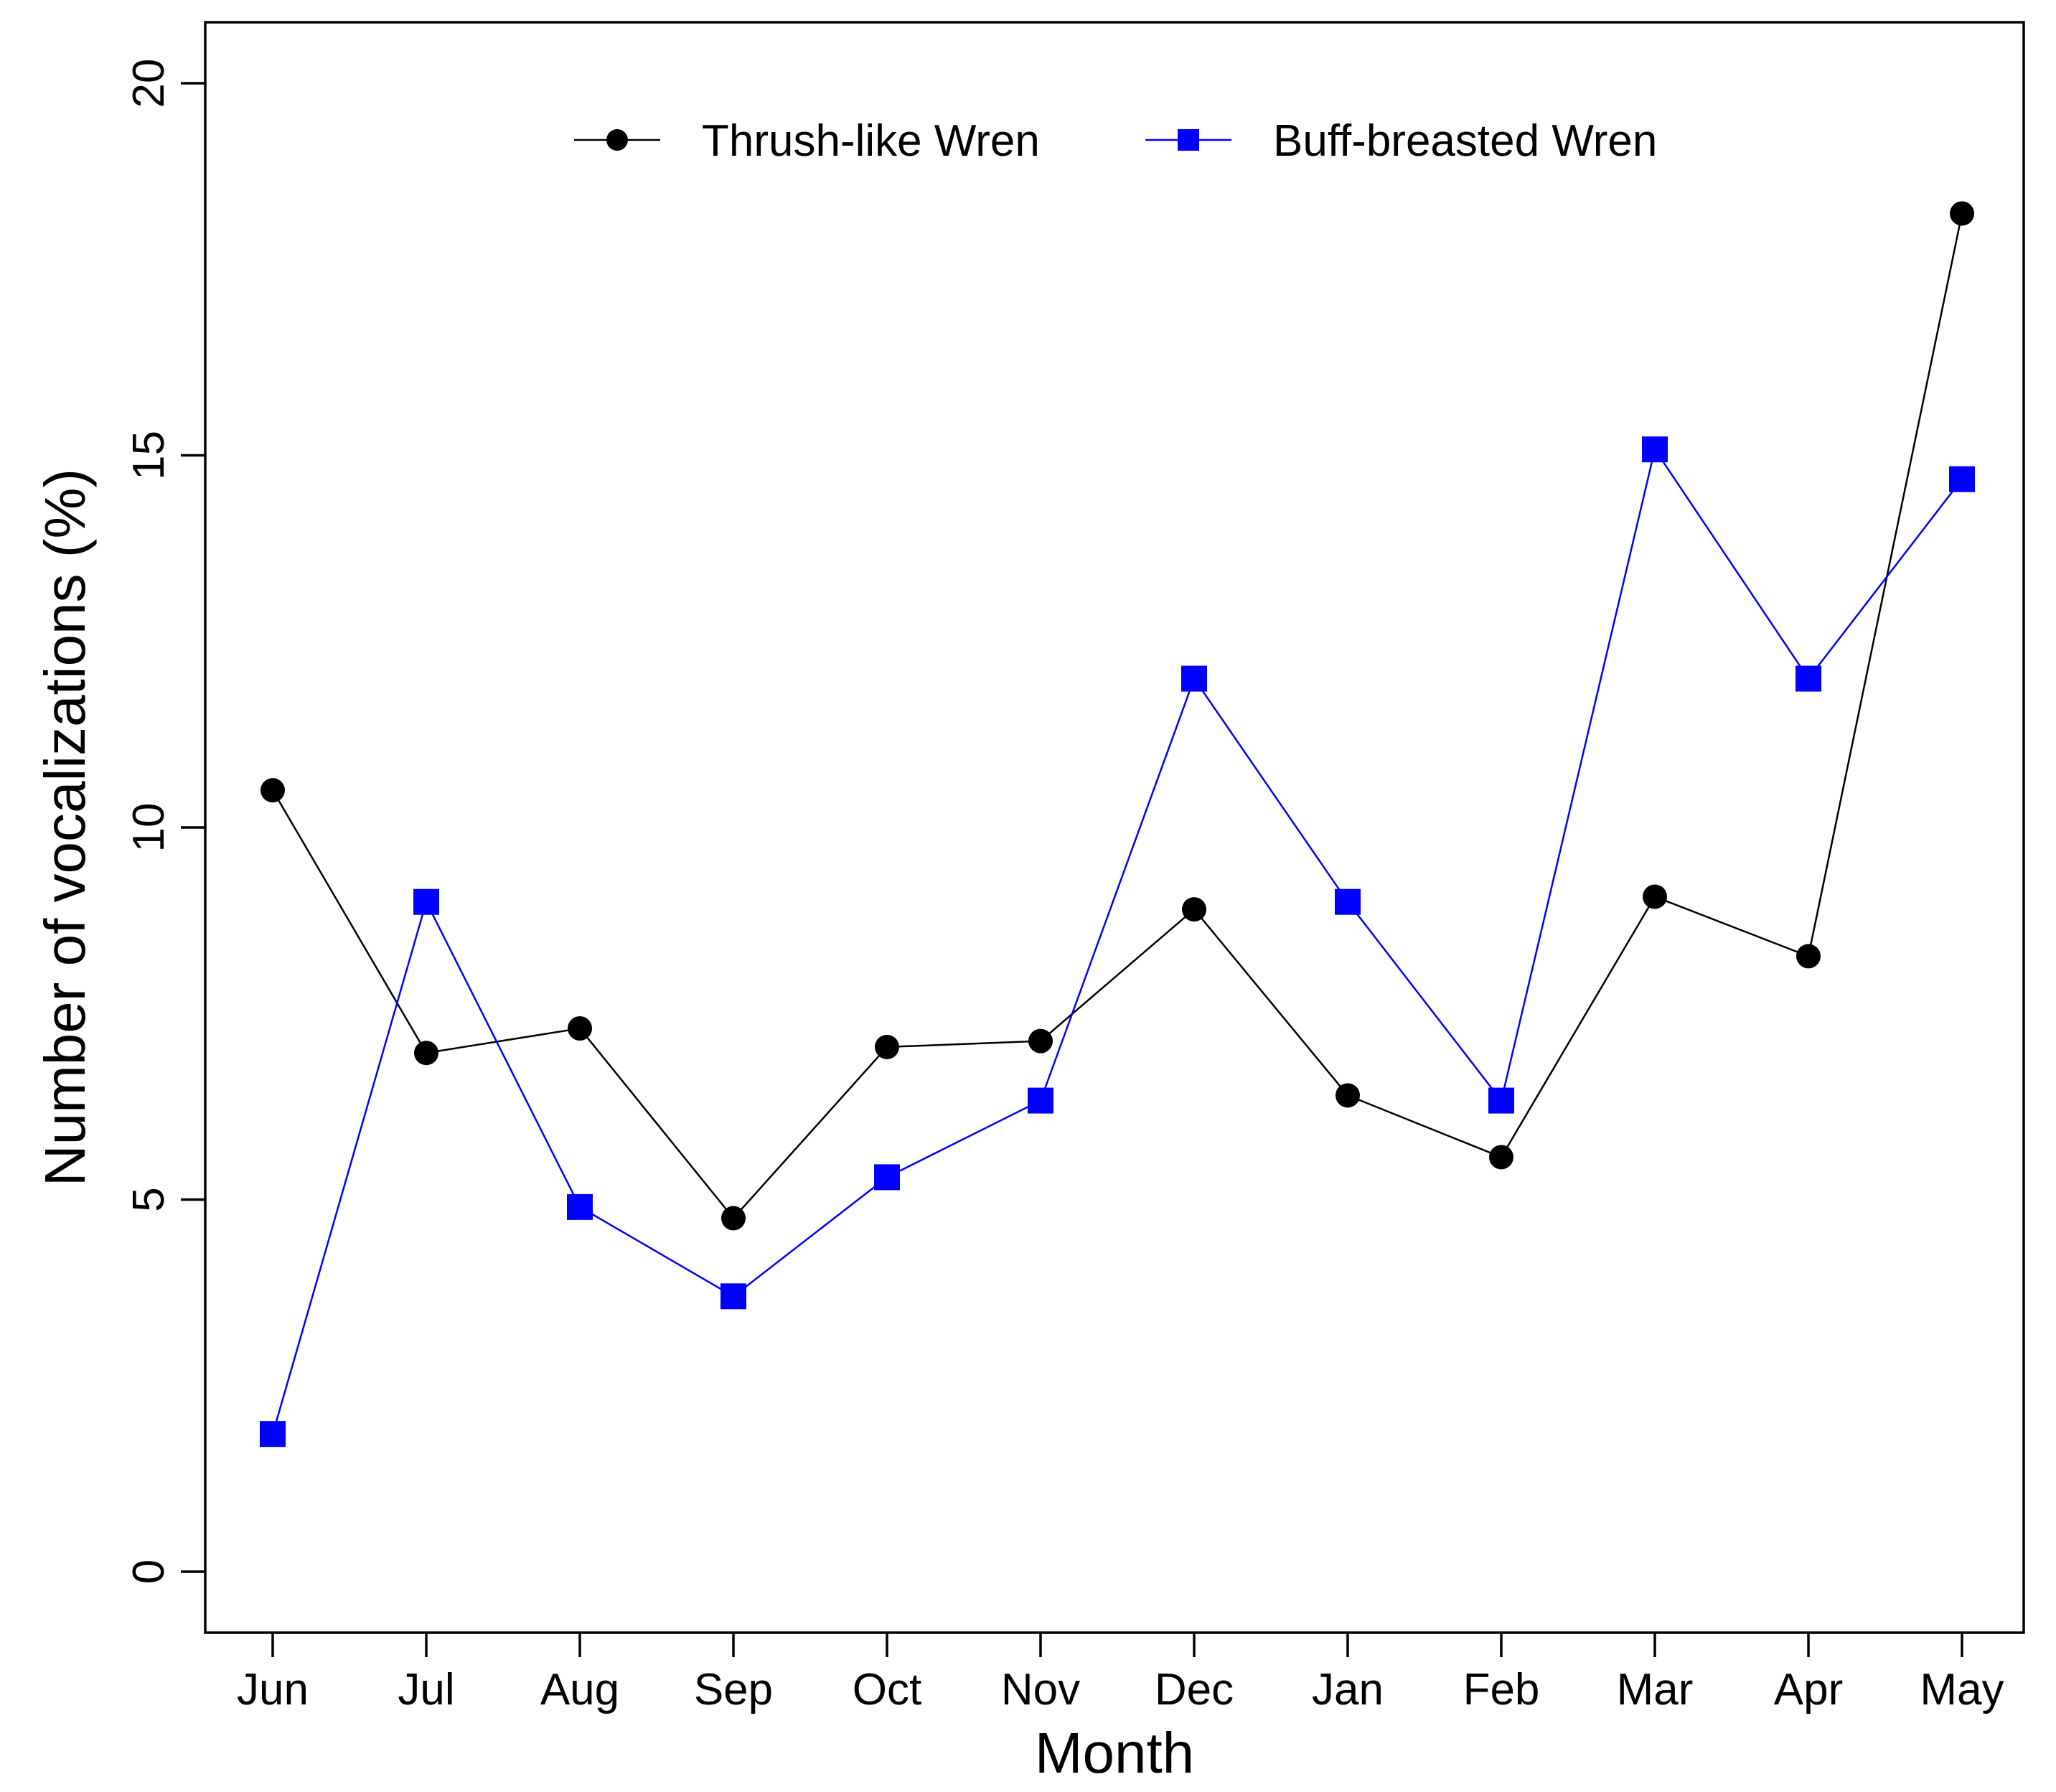  What do you see at coordinates (1114, 1753) in the screenshot?
I see `x-axis-title: Month` at bounding box center [1114, 1753].